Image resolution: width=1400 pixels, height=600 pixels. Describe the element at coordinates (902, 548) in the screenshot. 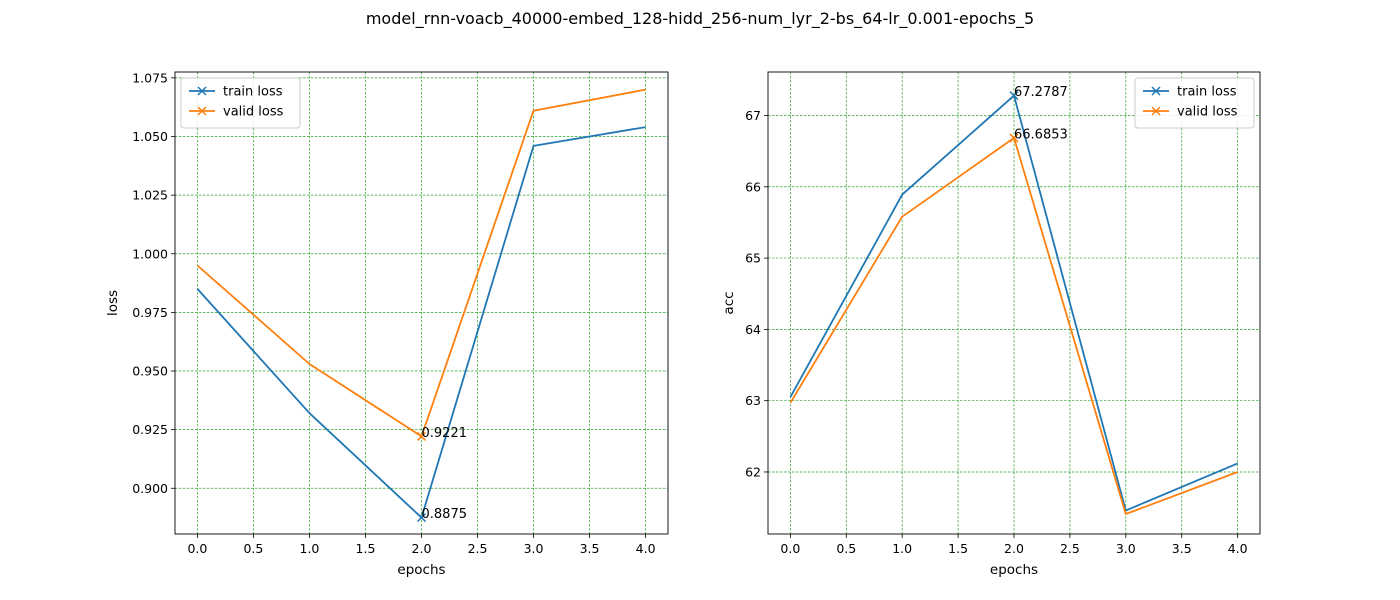

I see `acc-x-tick-label: 1.0` at that location.